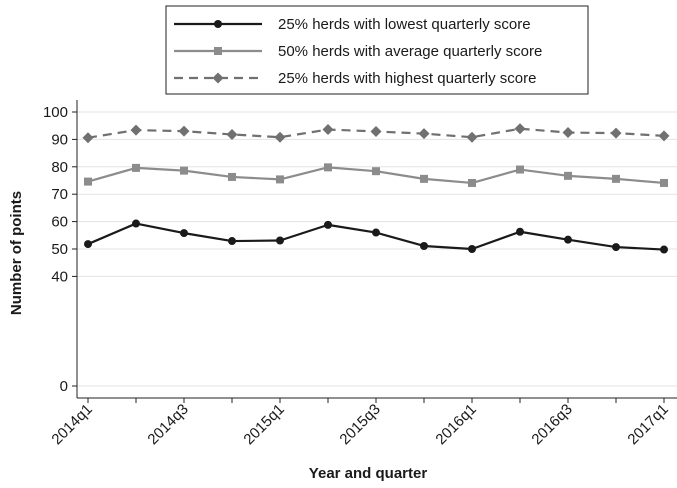 This screenshot has height=488, width=677. What do you see at coordinates (59, 222) in the screenshot?
I see `y-tick-label: 60` at bounding box center [59, 222].